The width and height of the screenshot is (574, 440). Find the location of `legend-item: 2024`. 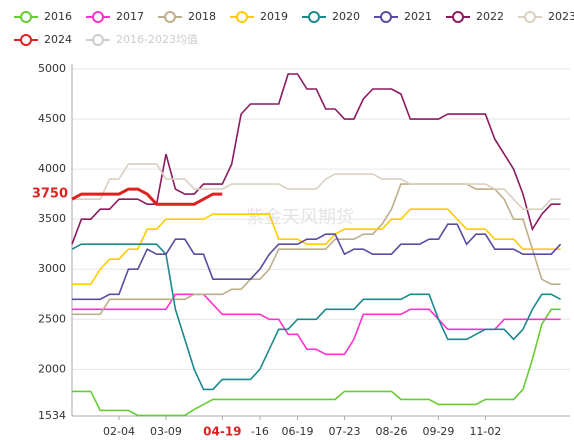

legend-item: 2024 is located at coordinates (43, 39).